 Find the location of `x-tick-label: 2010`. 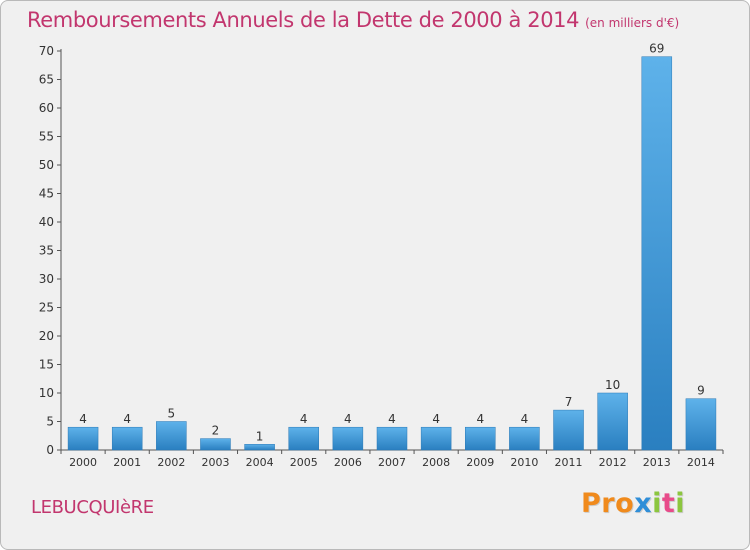

x-tick-label: 2010 is located at coordinates (524, 462).